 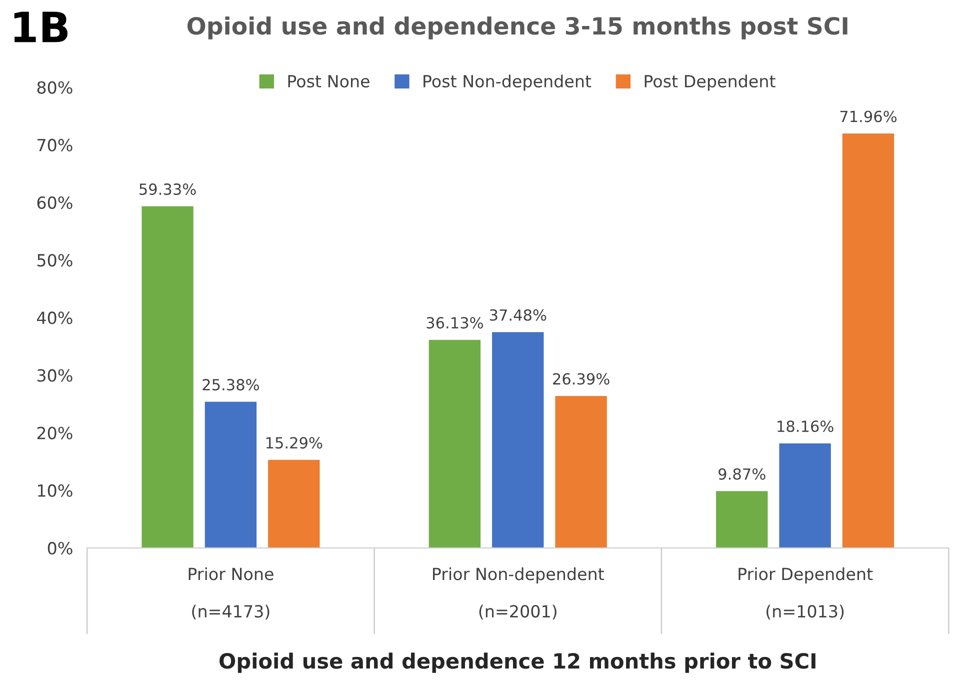 I want to click on data-label: 26.39%, so click(x=581, y=379).